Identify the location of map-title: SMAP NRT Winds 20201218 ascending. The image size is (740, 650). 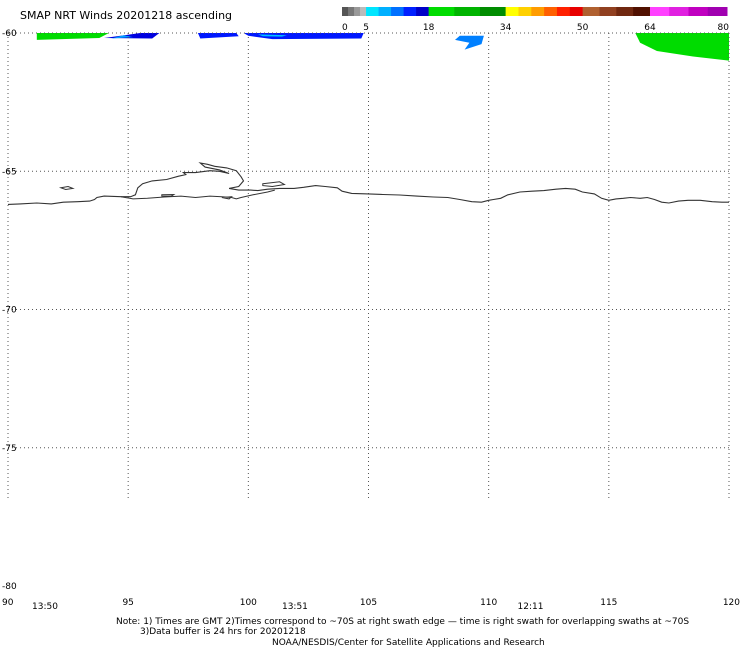
(126, 15).